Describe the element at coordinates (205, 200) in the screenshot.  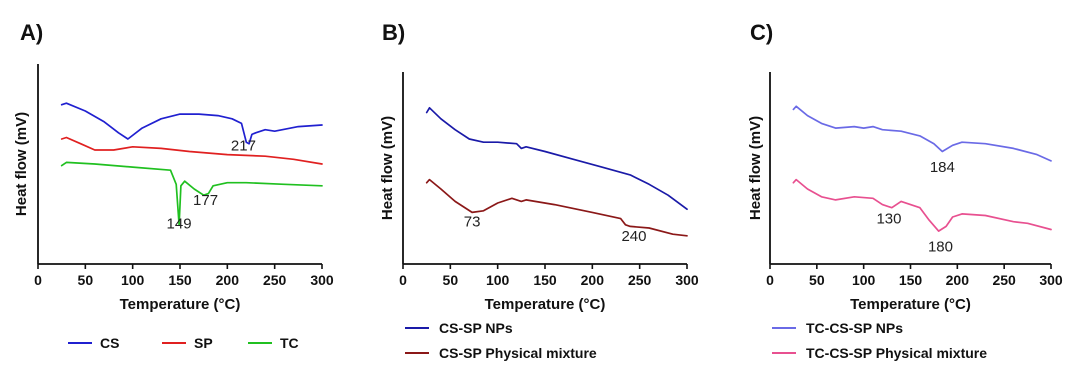
I see `peak-annotation: 177` at that location.